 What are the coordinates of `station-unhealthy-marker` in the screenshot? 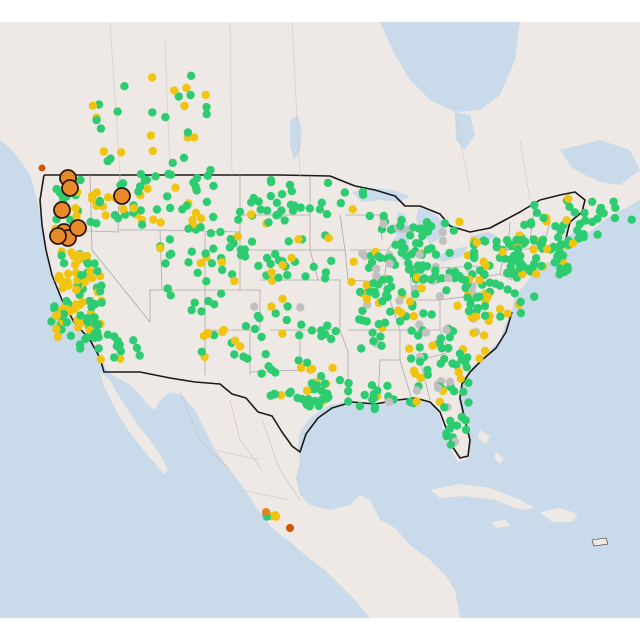 It's located at (290, 528).